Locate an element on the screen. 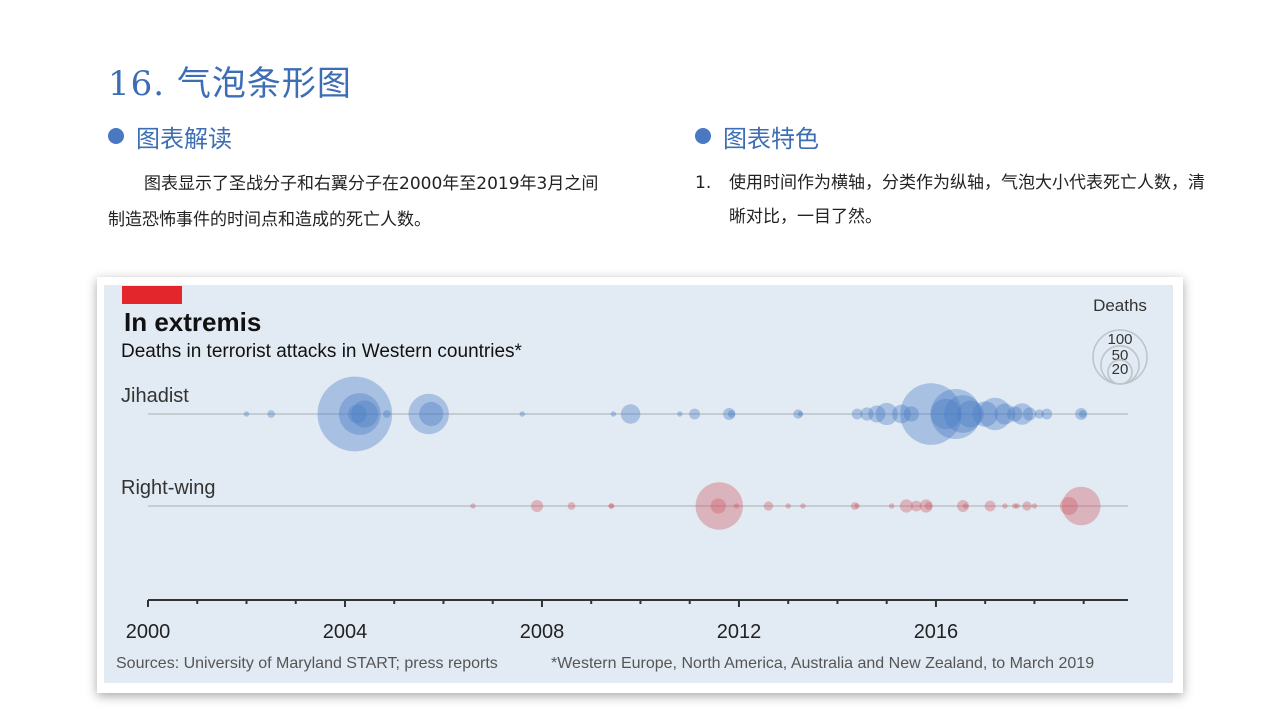  features-heading: 图表特色 is located at coordinates (771, 138).